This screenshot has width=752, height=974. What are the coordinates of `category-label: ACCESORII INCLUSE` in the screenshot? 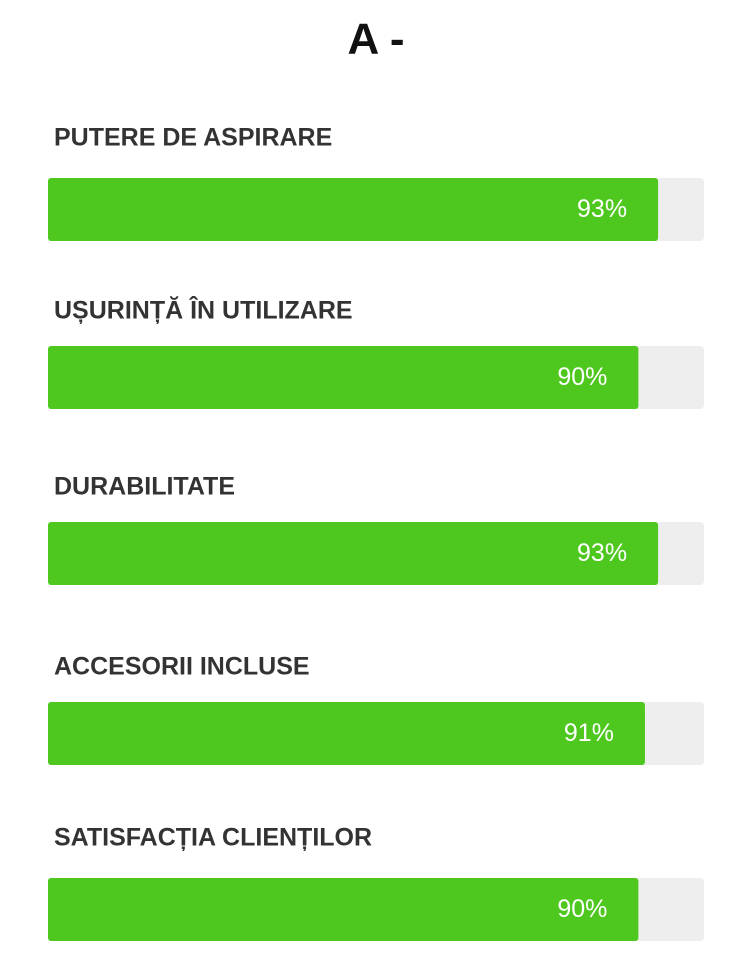 It's located at (182, 667).